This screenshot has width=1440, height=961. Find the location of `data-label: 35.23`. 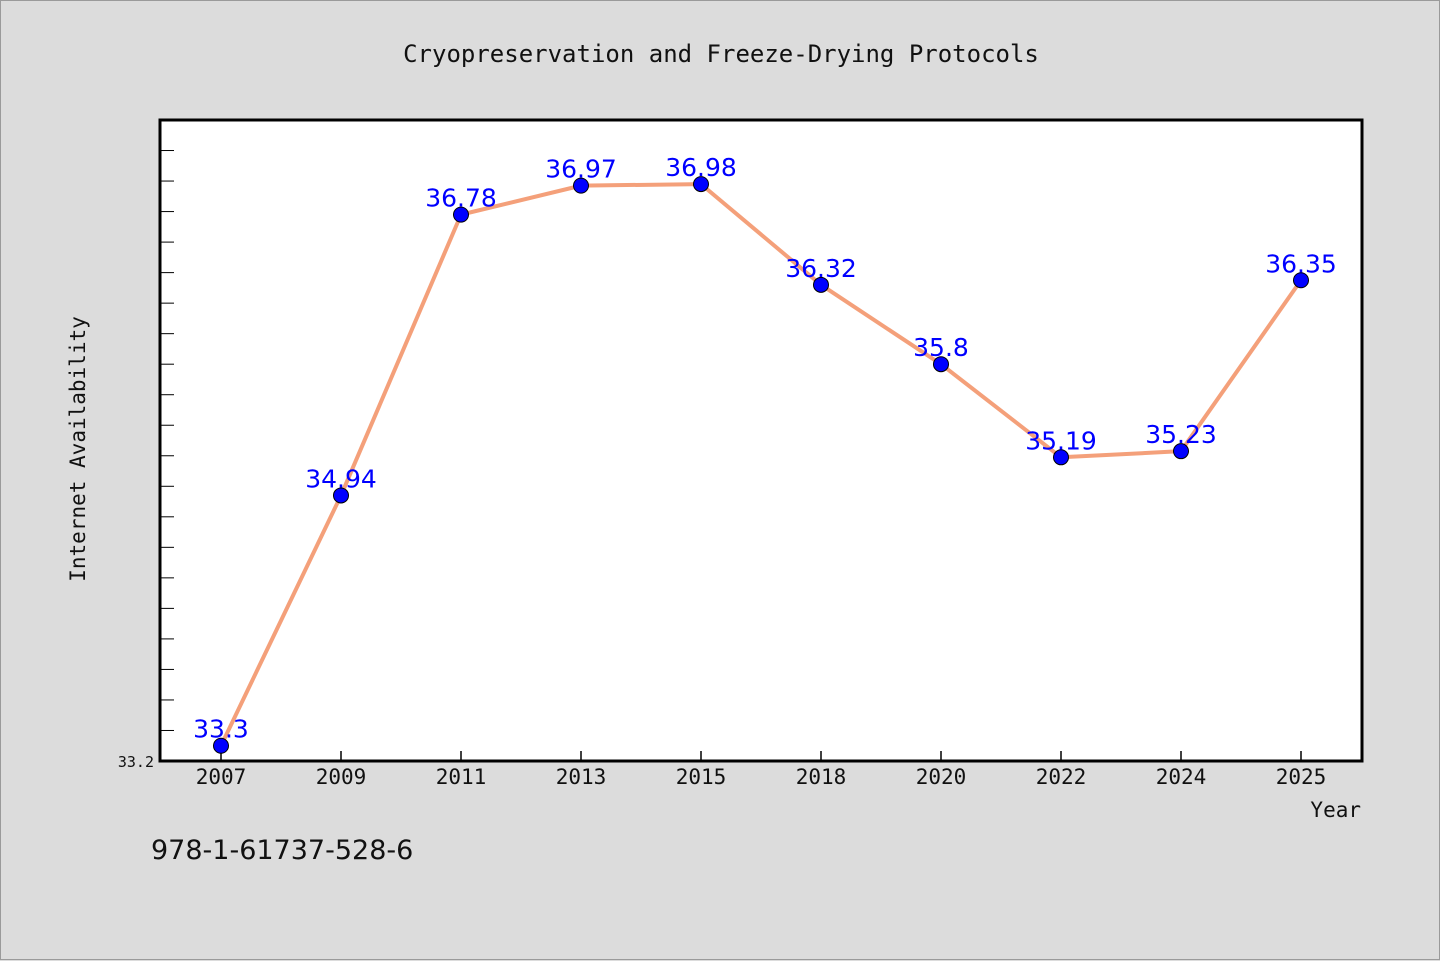

data-label: 35.23 is located at coordinates (1181, 434).